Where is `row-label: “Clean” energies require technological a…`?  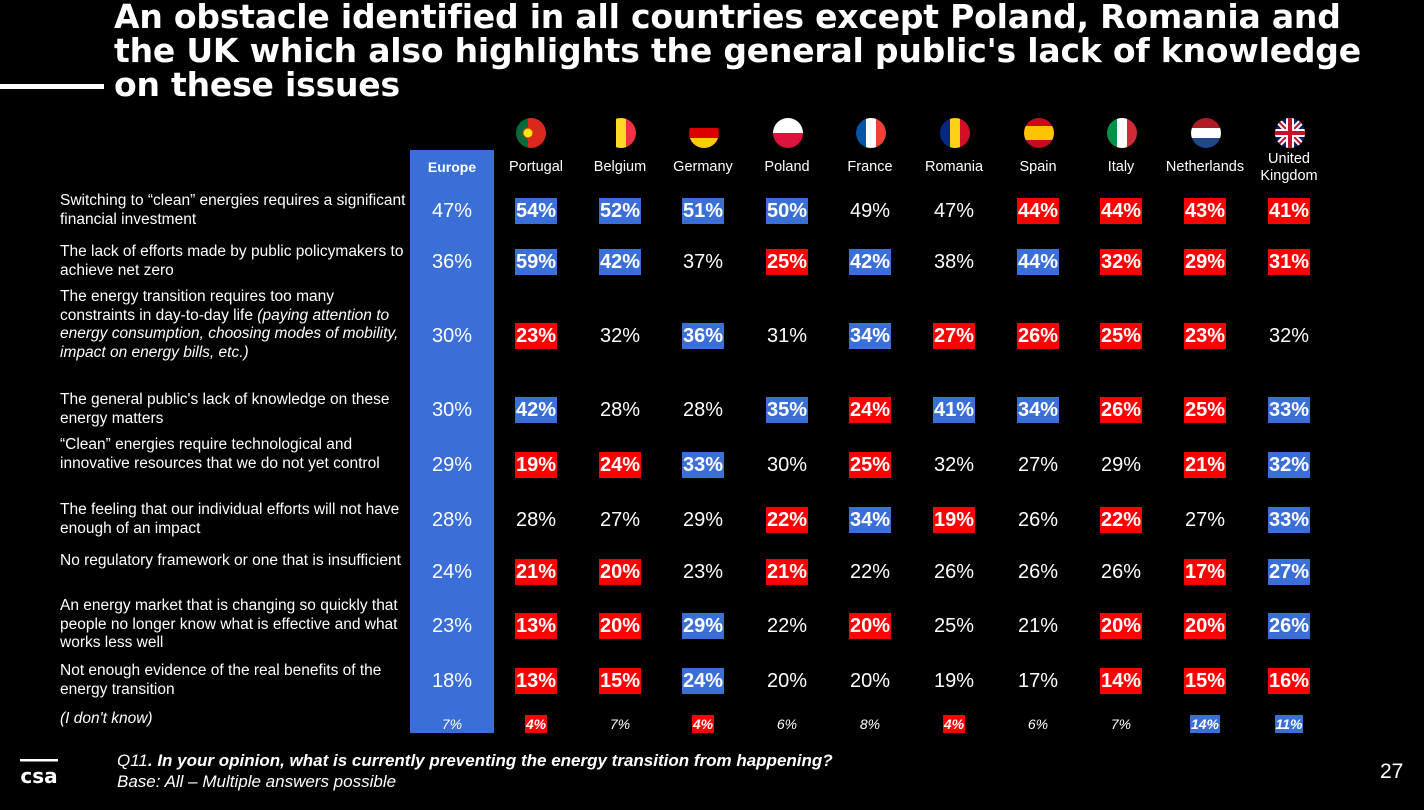 row-label: “Clean” energies require technological a… is located at coordinates (220, 454).